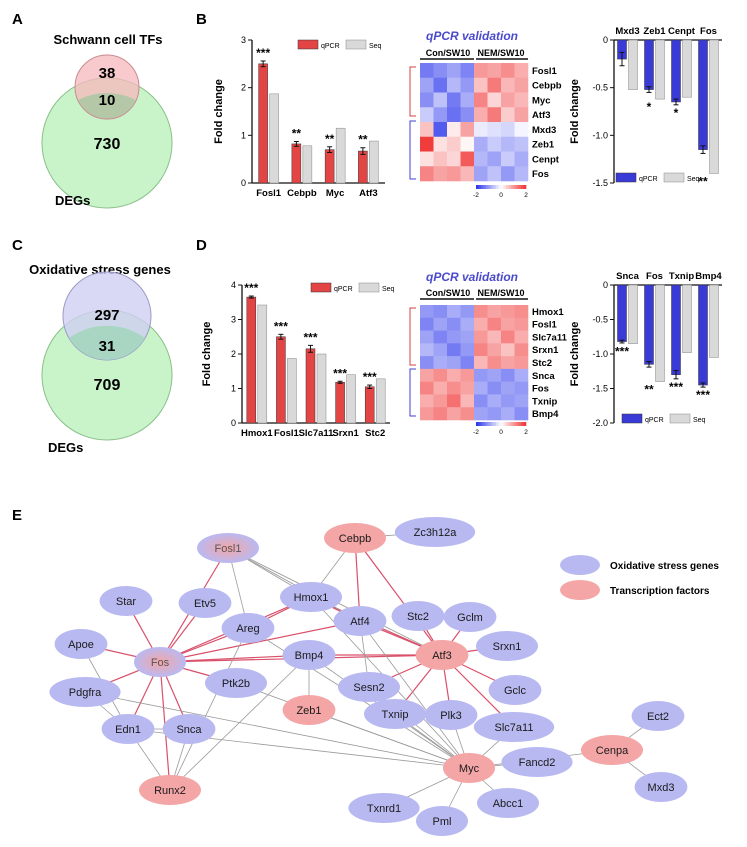 Image resolution: width=747 pixels, height=847 pixels. Describe the element at coordinates (107, 73) in the screenshot. I see `venn-a-top-count: 38` at that location.